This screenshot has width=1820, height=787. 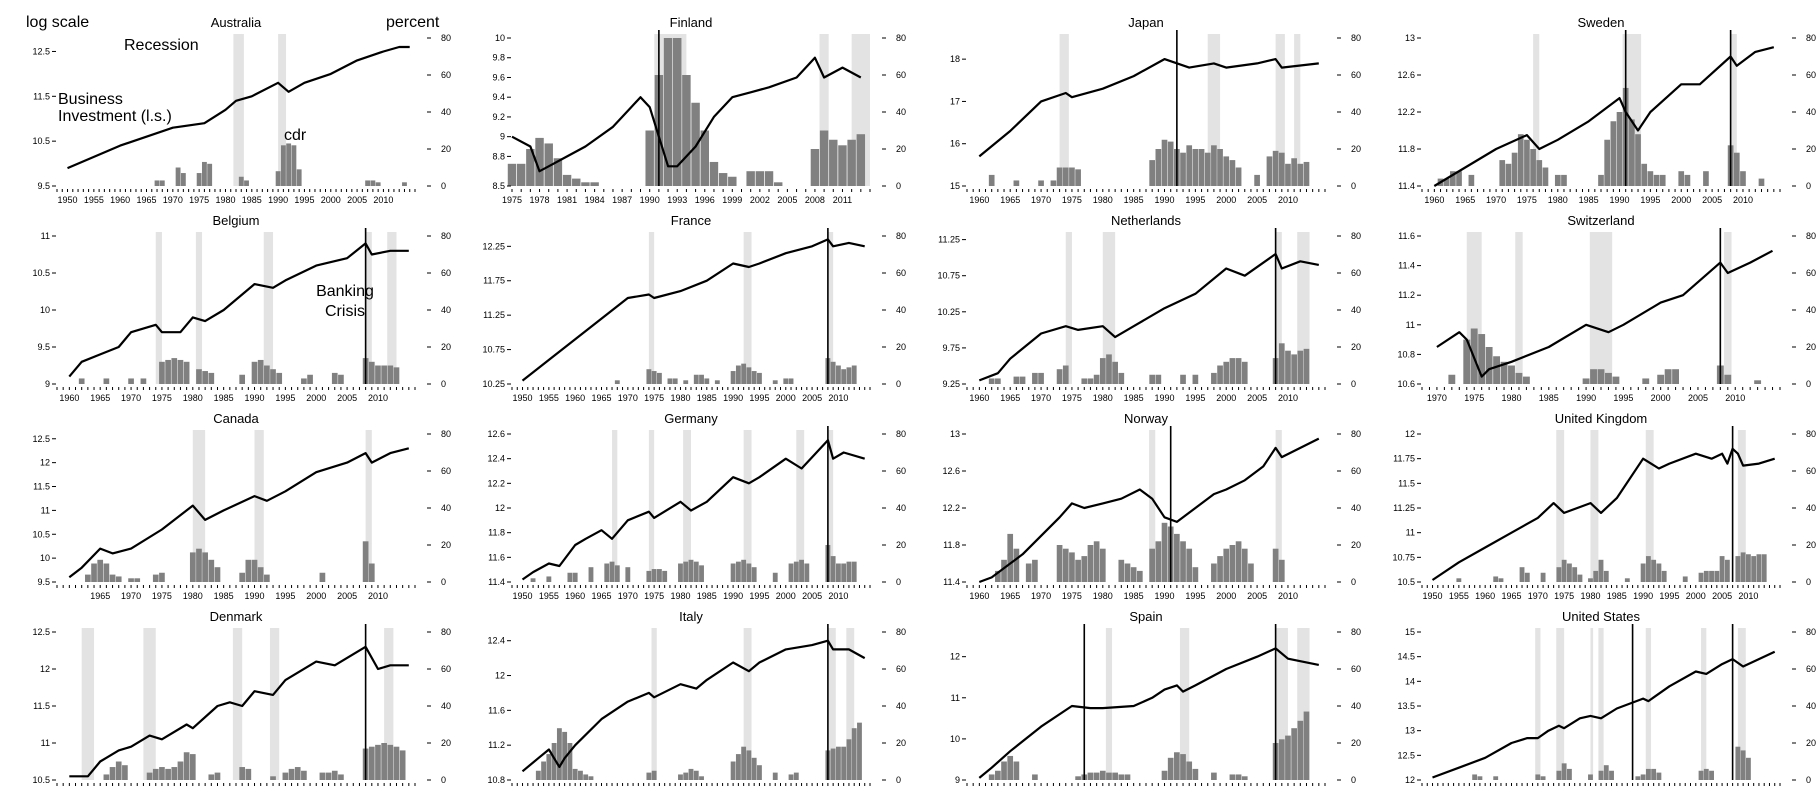 What do you see at coordinates (654, 596) in the screenshot?
I see `x-tick-label: 1975` at bounding box center [654, 596].